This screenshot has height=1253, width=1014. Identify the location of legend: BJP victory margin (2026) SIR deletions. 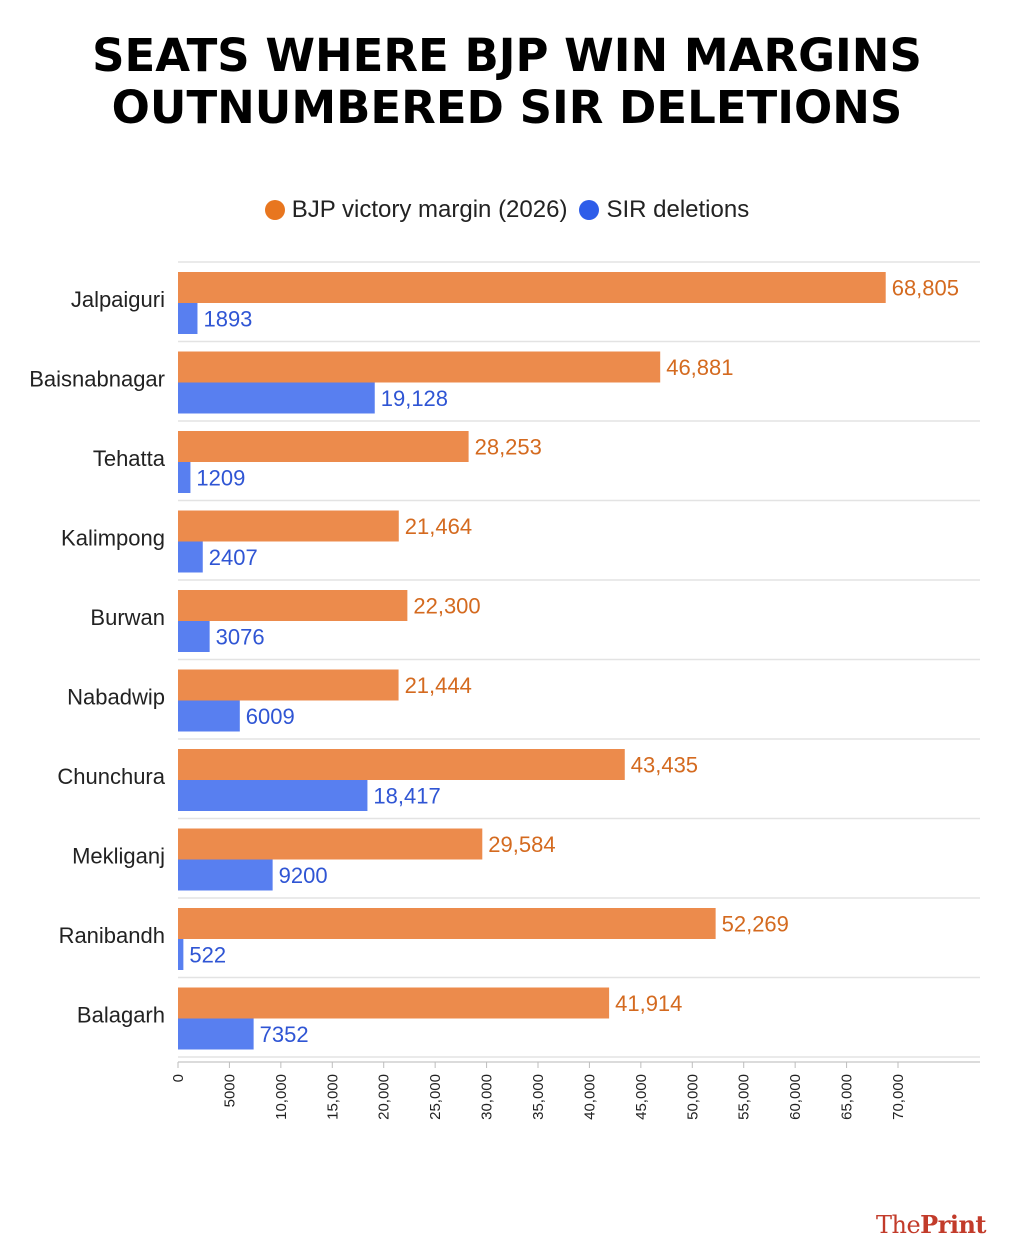
(507, 210).